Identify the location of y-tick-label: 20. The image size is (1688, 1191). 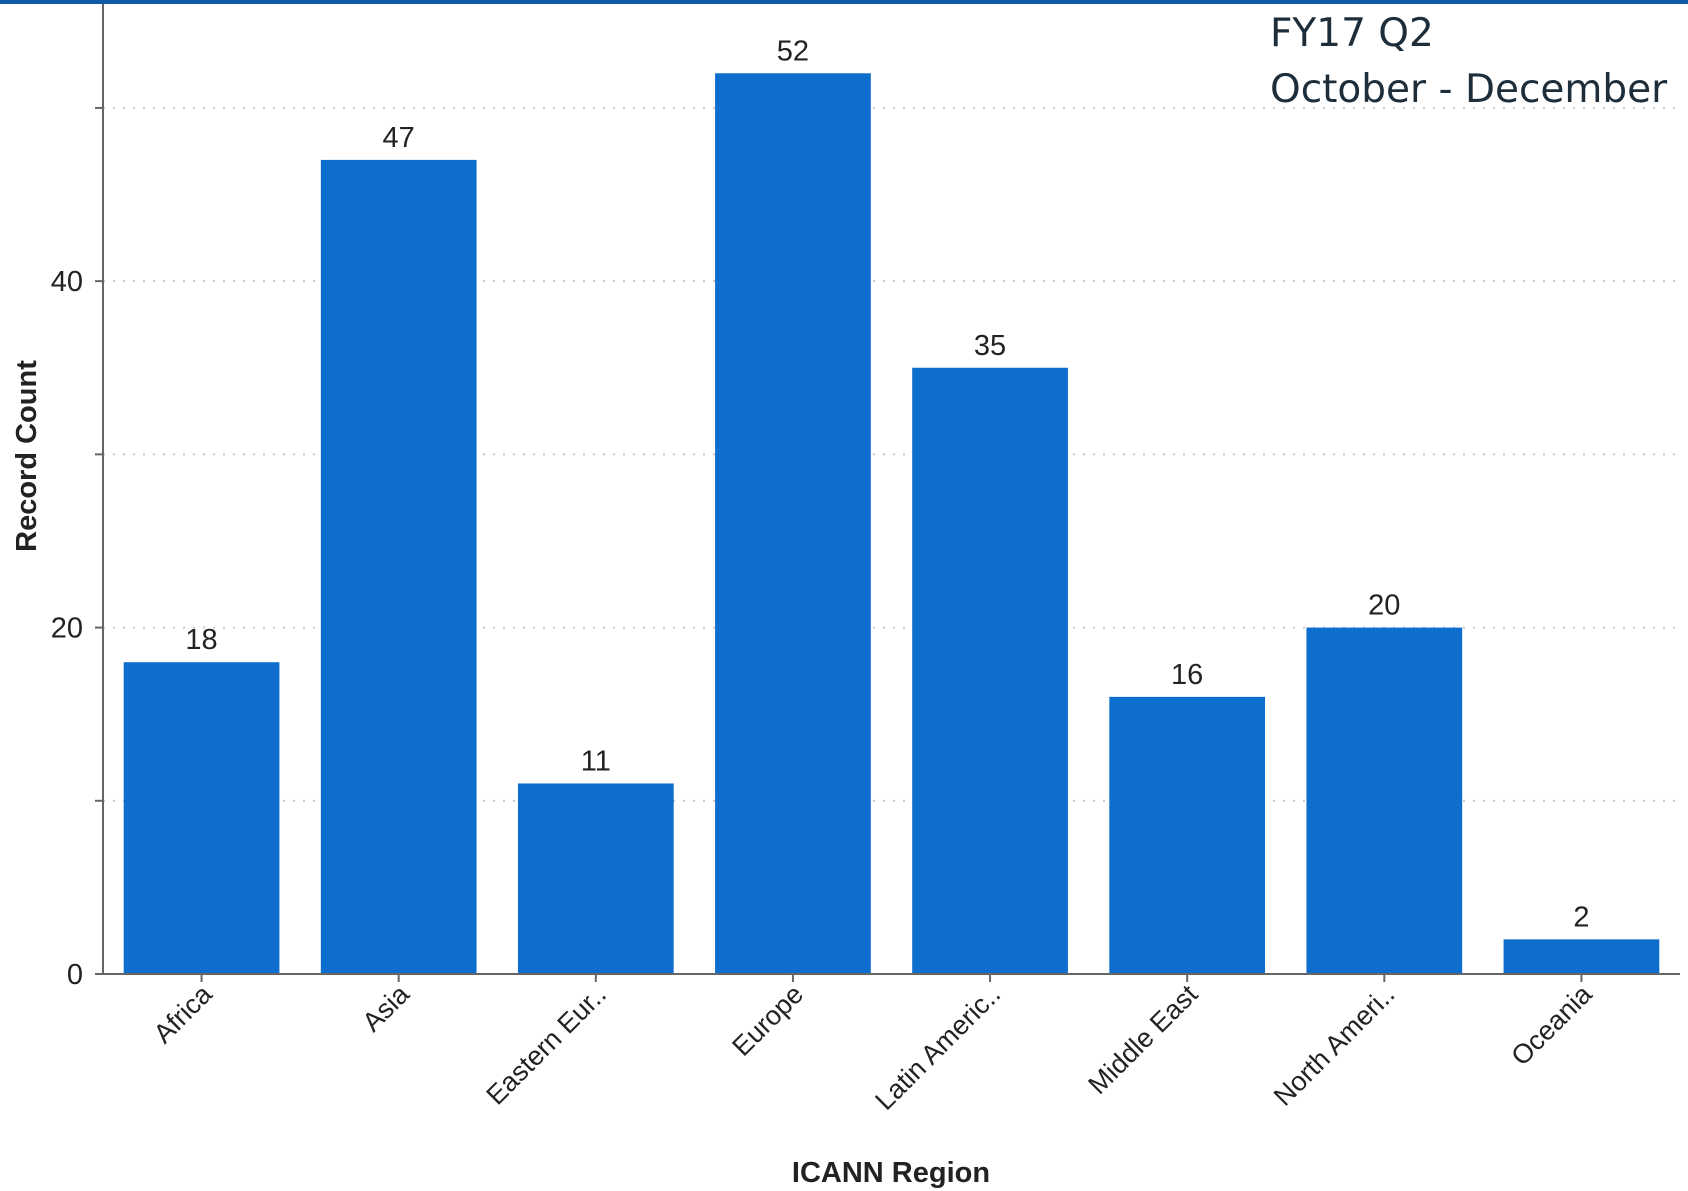
(67, 629).